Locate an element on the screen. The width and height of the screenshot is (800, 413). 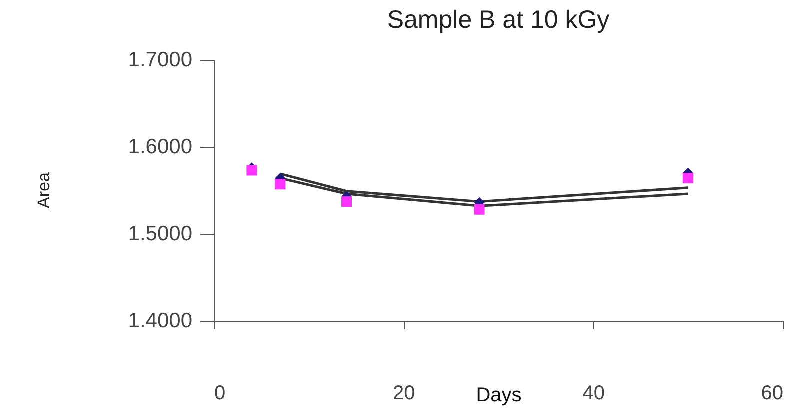
chart-title: Sample B at 10 kGy is located at coordinates (498, 20).